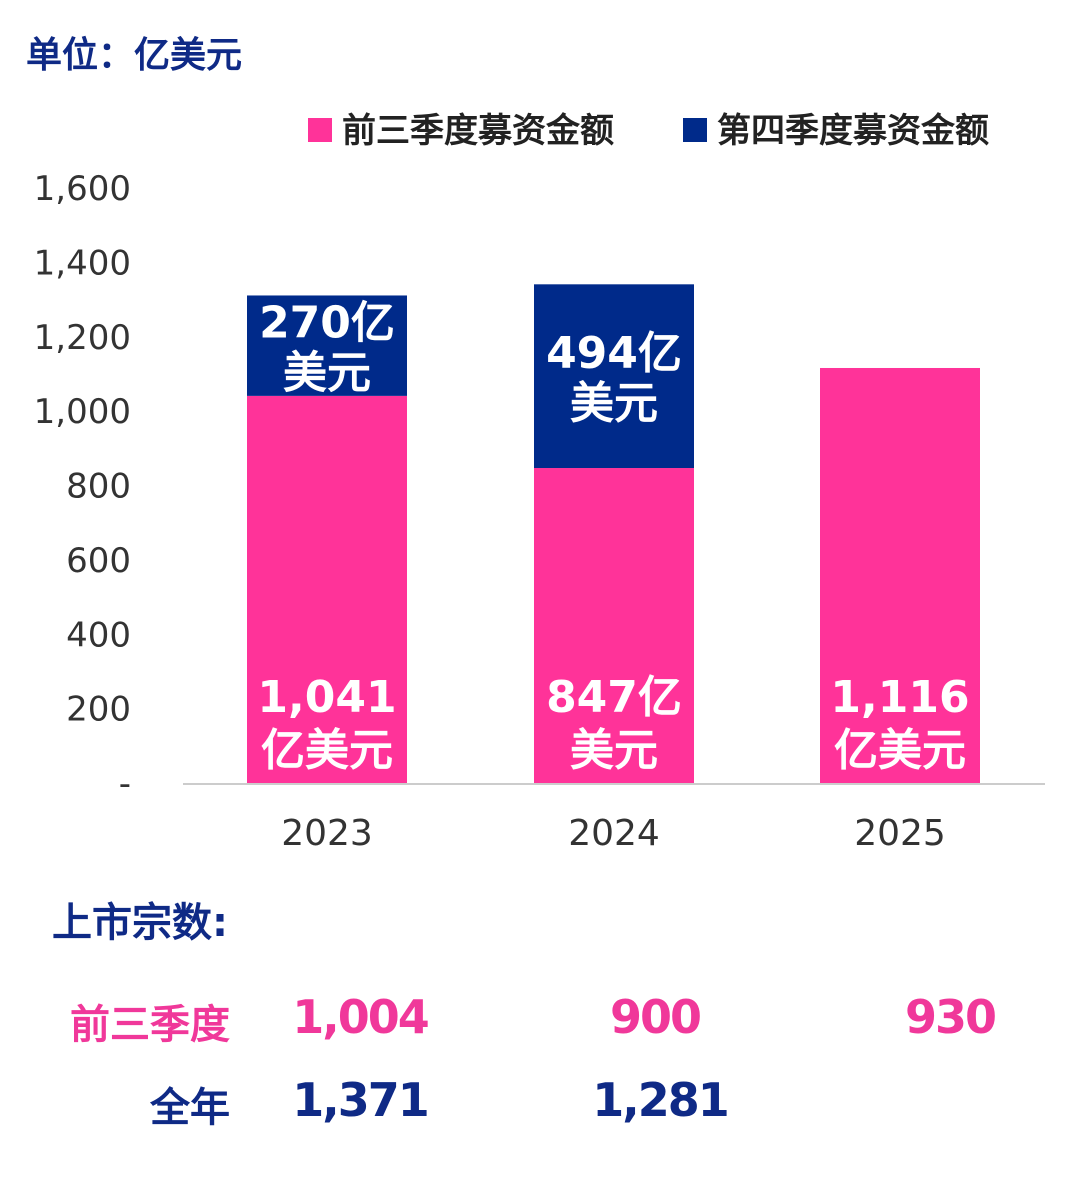 The width and height of the screenshot is (1080, 1177). Describe the element at coordinates (125, 784) in the screenshot. I see `y-tick-label-0: -` at that location.